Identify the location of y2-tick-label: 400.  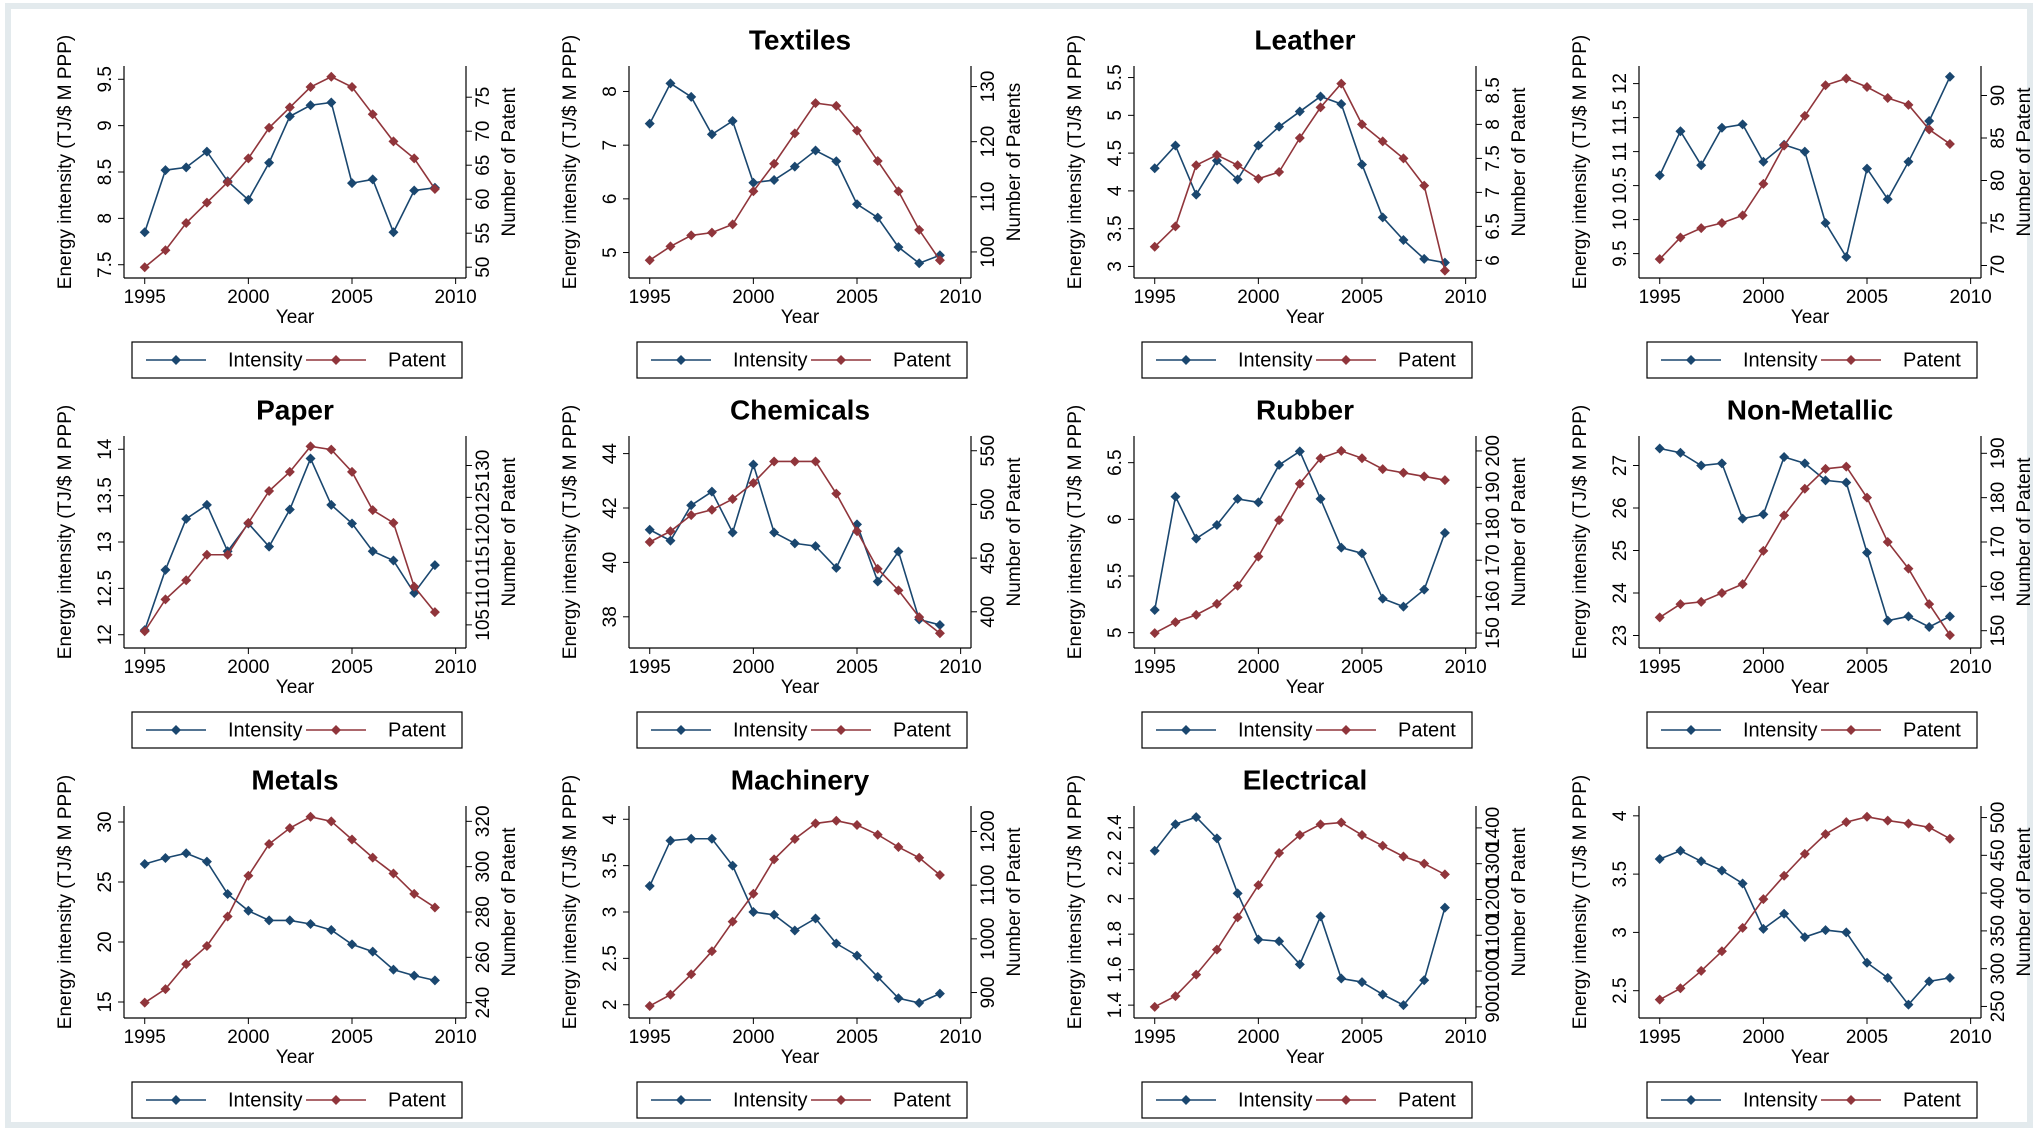
(988, 612).